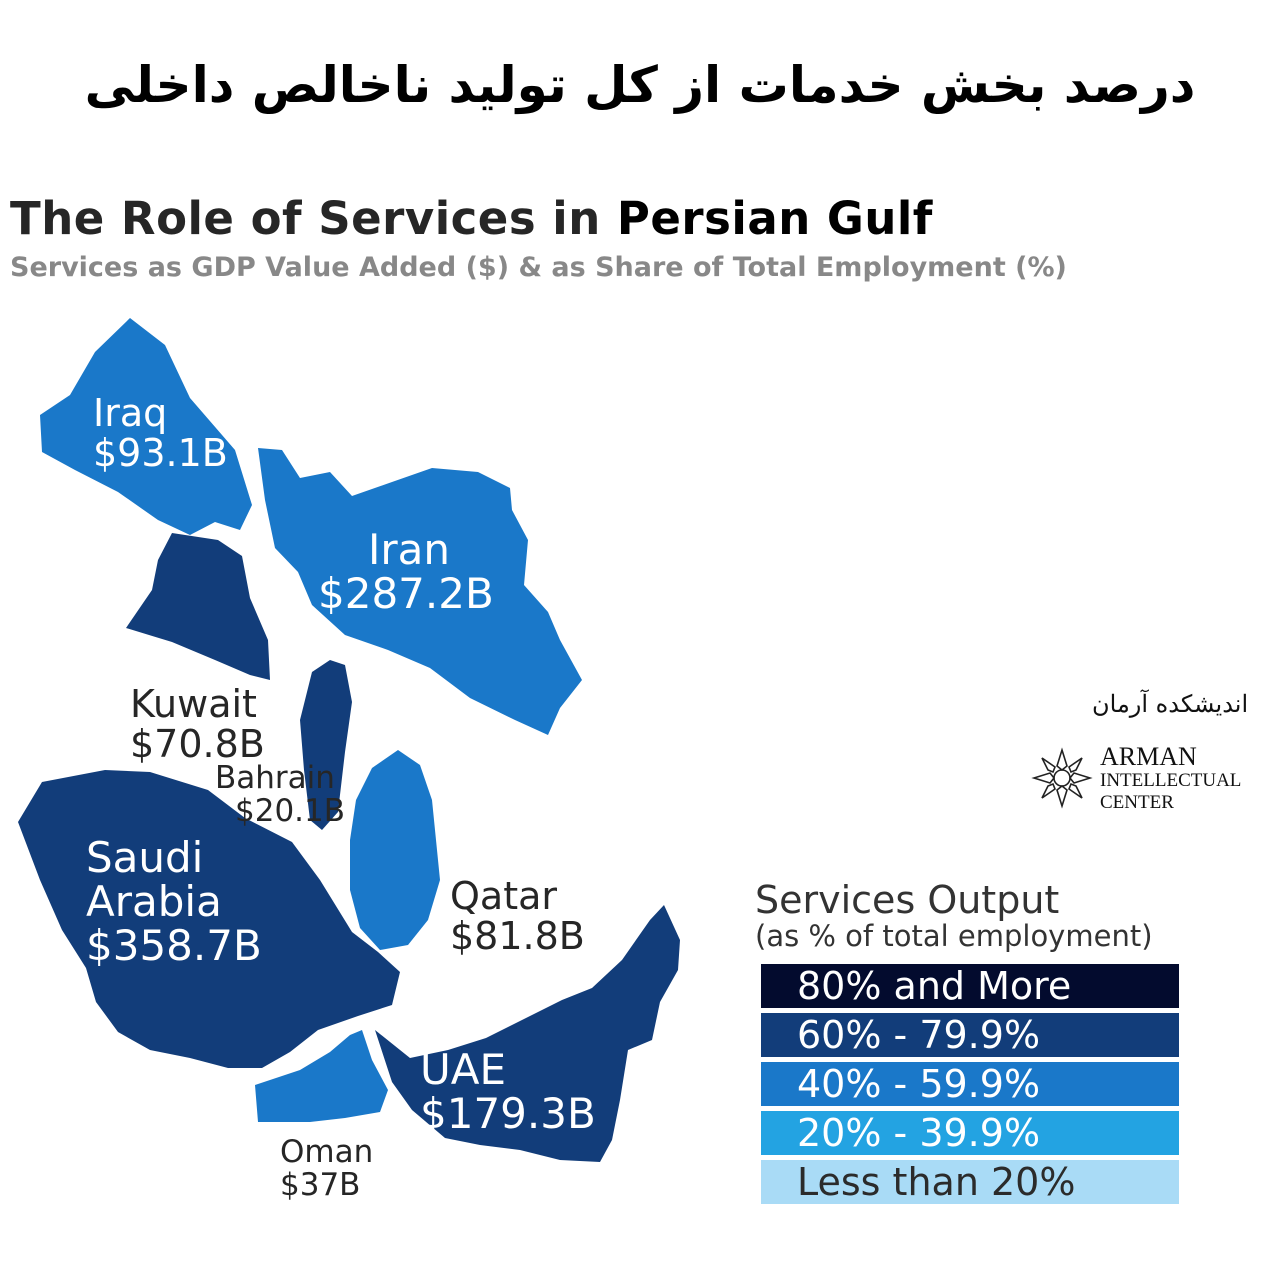 Image resolution: width=1280 pixels, height=1267 pixels. What do you see at coordinates (198, 606) in the screenshot?
I see `country-shape-kuwait` at bounding box center [198, 606].